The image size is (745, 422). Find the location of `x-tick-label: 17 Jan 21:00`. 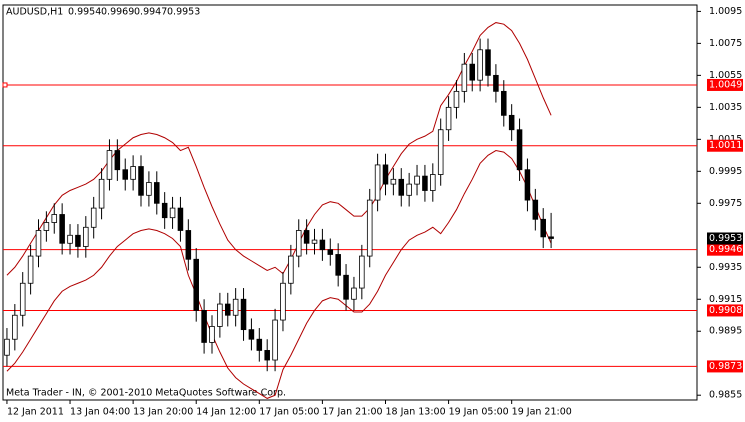

x-tick-label: 17 Jan 21:00 is located at coordinates (352, 412).